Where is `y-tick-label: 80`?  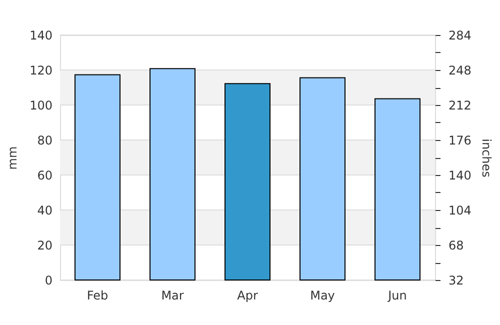 y-tick-label: 80 is located at coordinates (44, 141).